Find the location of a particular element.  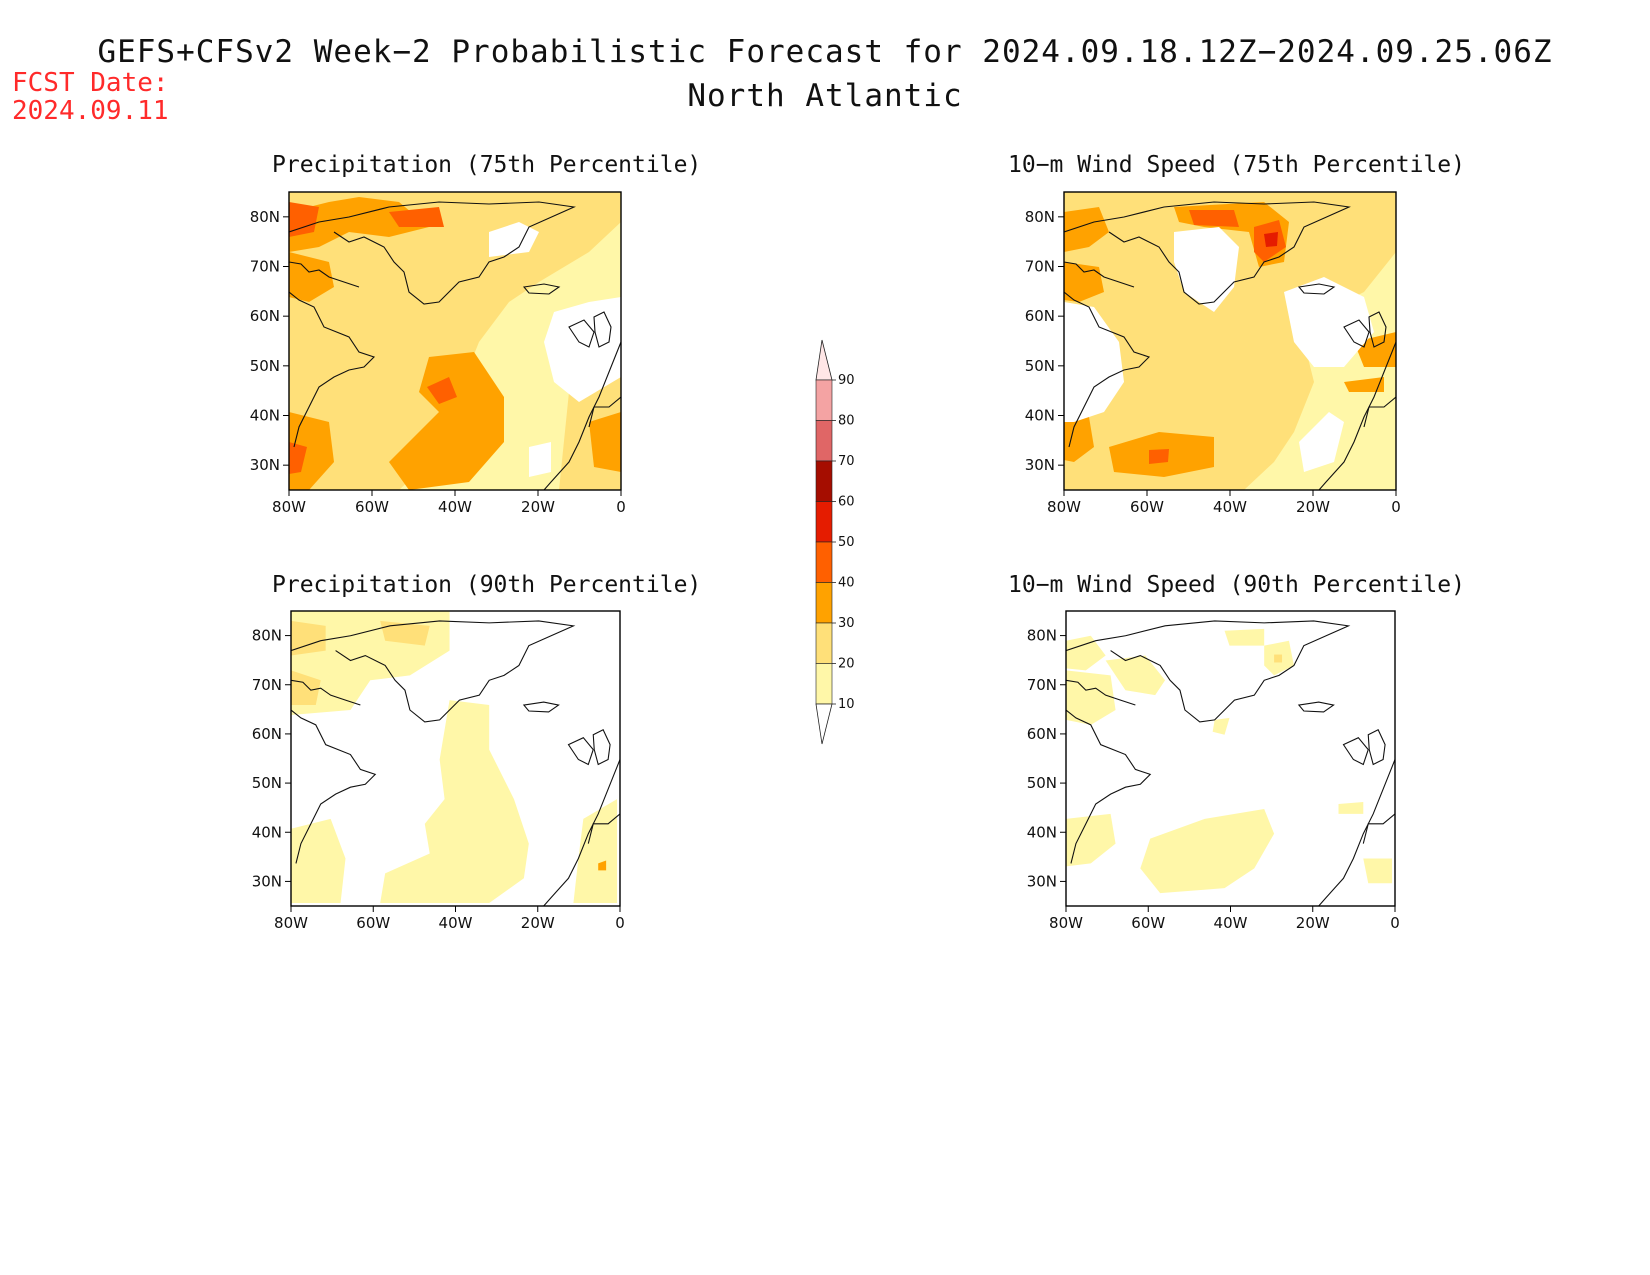

colorbar-label: 90 is located at coordinates (846, 380).